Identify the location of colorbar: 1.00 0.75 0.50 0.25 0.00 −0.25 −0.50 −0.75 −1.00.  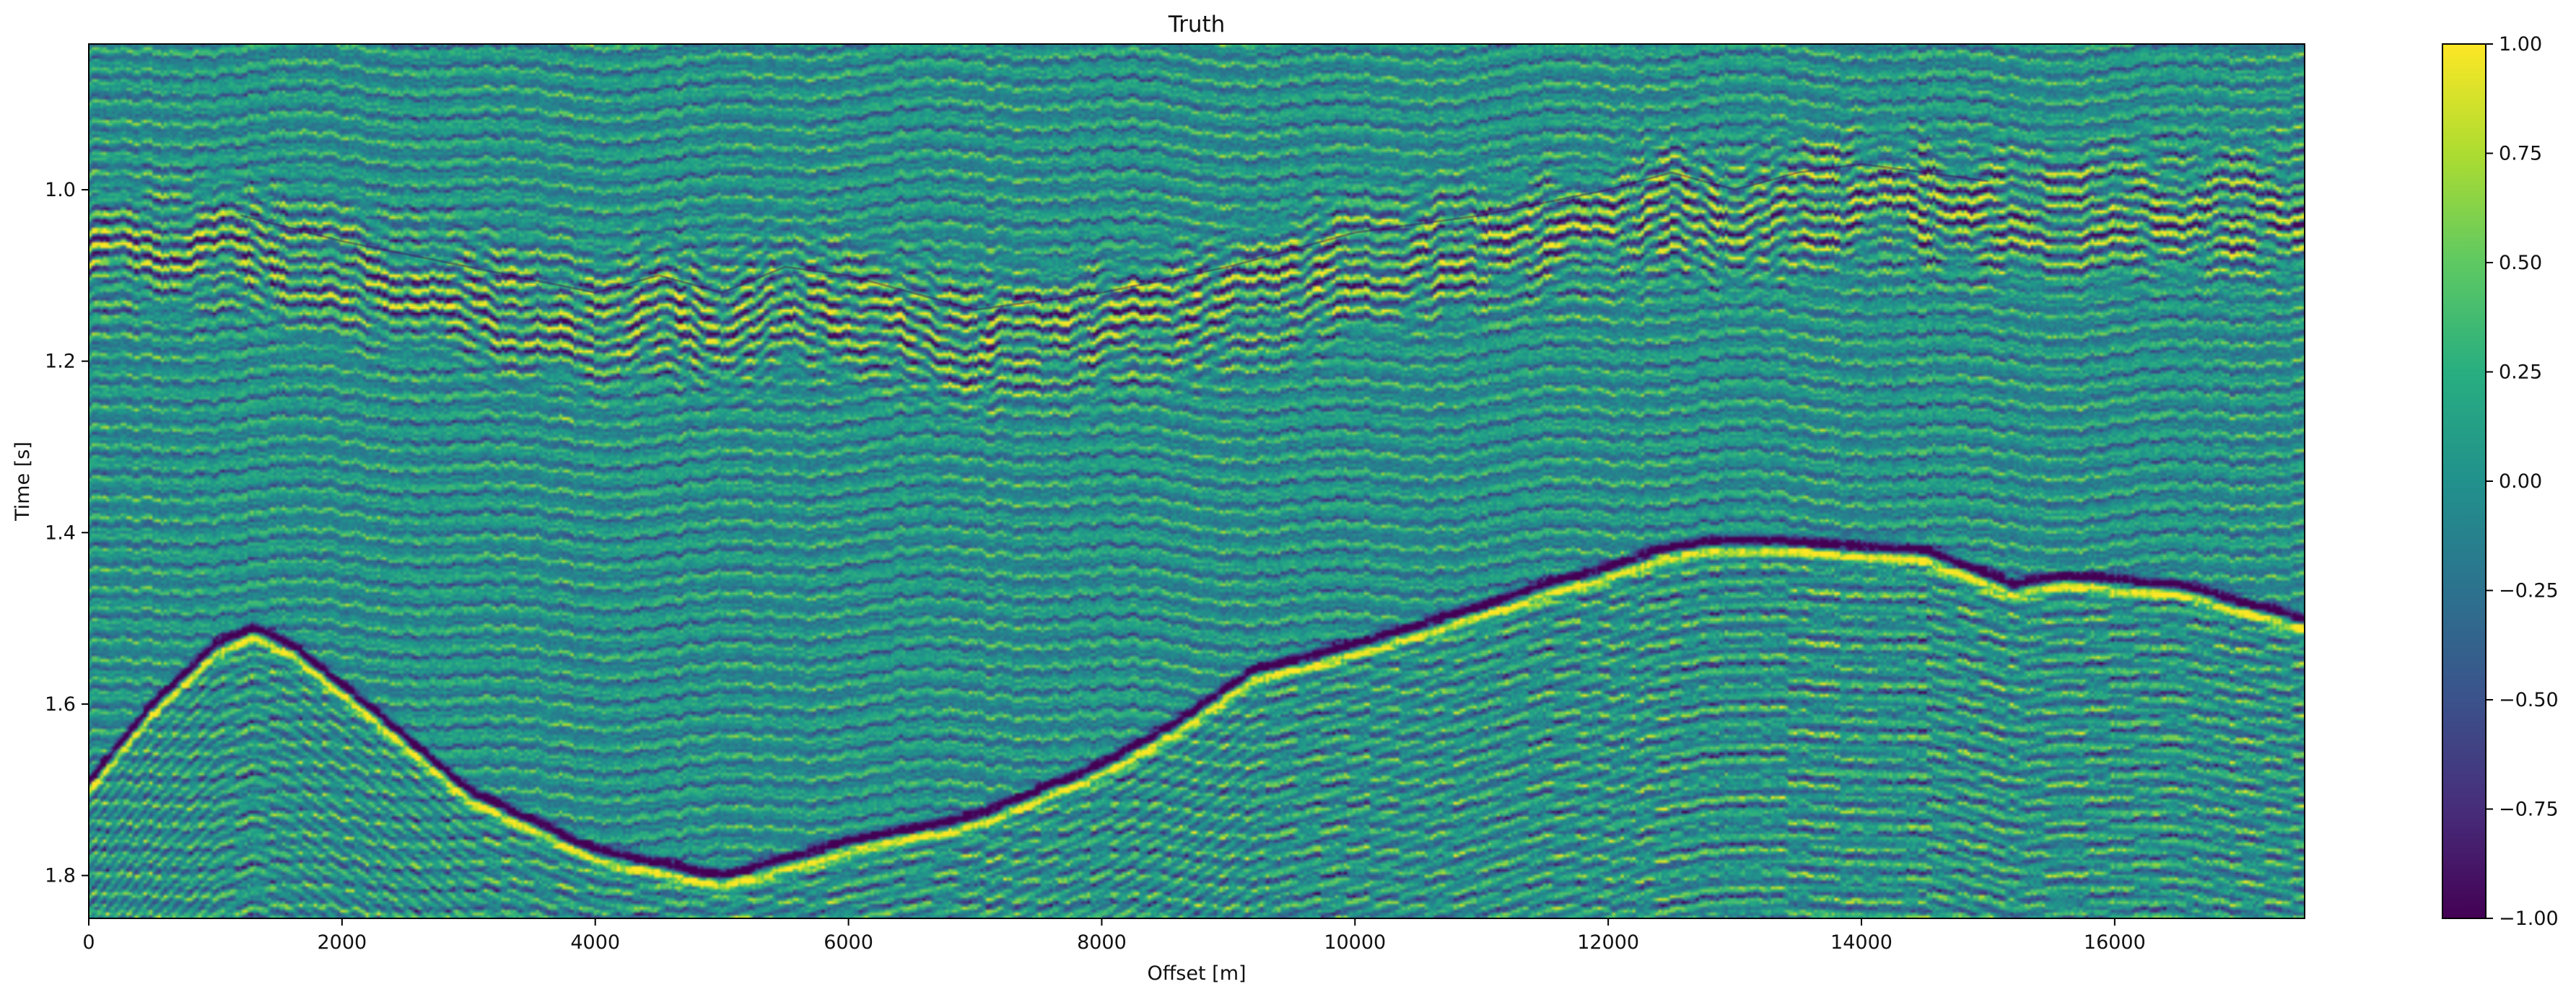
(2500, 481).